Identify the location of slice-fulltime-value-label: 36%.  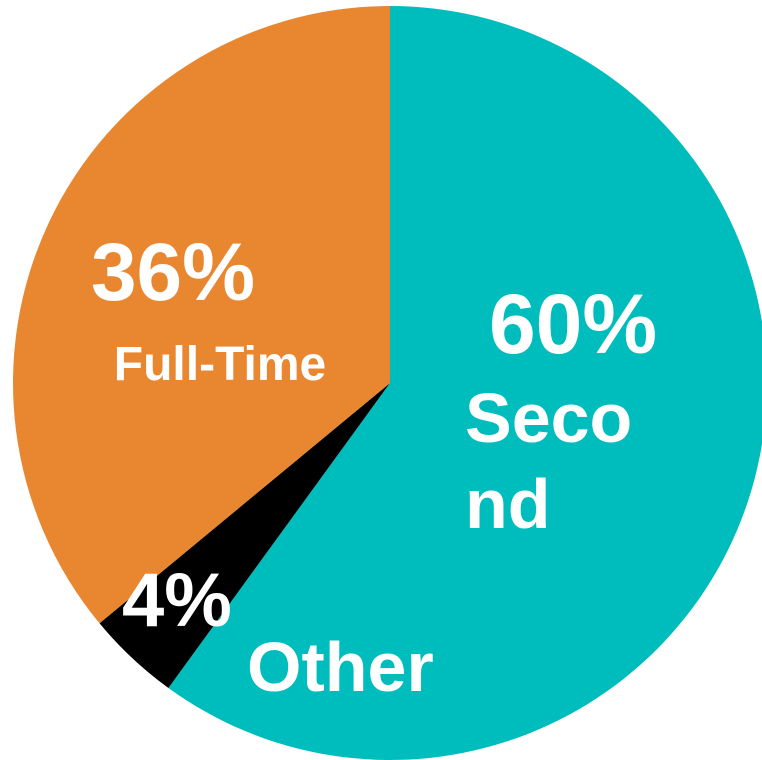
(173, 272).